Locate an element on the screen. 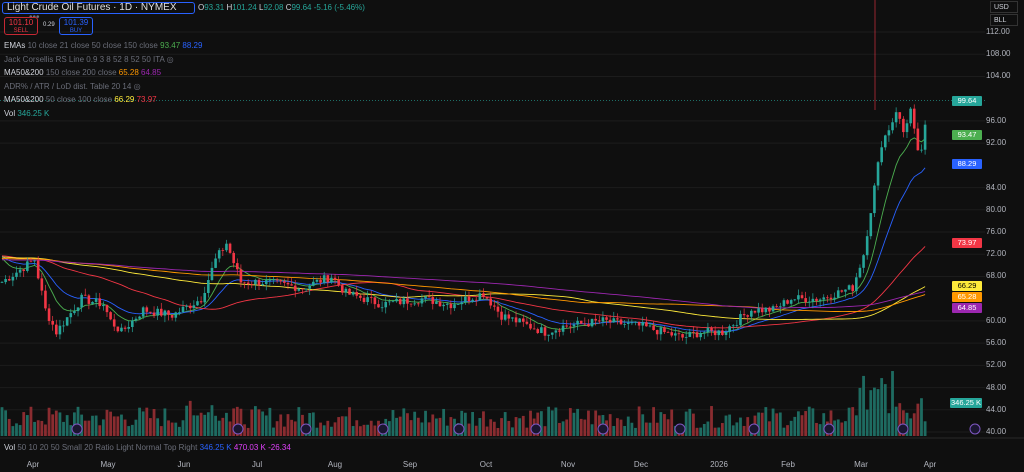 Image resolution: width=1024 pixels, height=472 pixels. symbol-title: Light Crude Oil Futures · 1D · NYMEX ••• is located at coordinates (98, 12).